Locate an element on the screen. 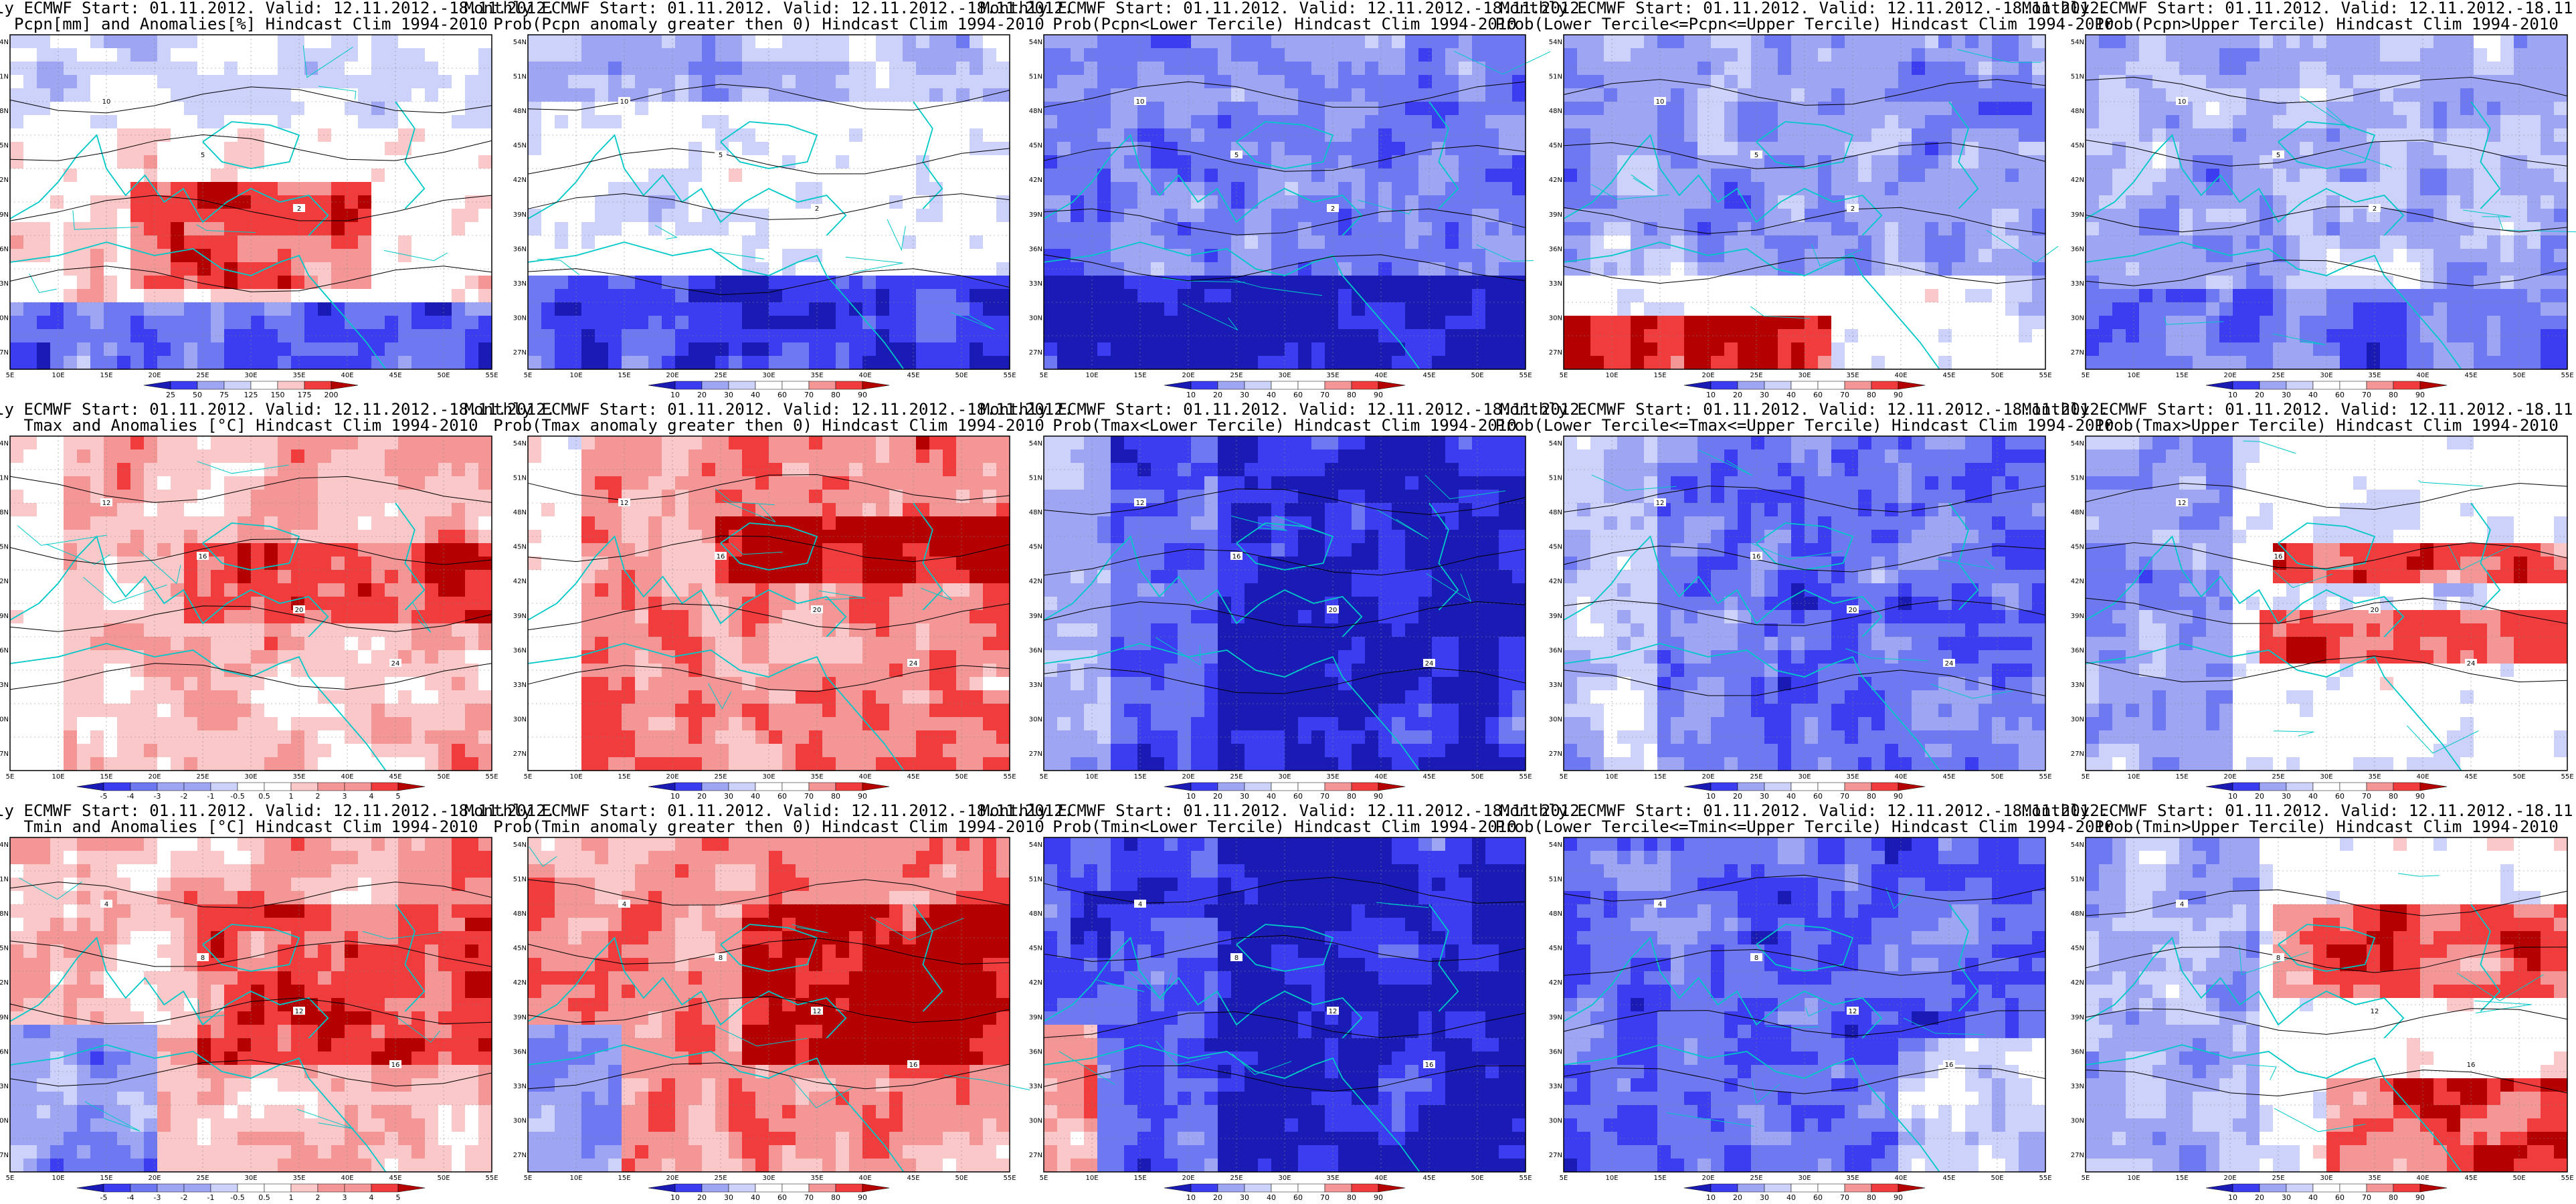 This screenshot has height=1204, width=2576. longitude-label: 30E is located at coordinates (2326, 375).